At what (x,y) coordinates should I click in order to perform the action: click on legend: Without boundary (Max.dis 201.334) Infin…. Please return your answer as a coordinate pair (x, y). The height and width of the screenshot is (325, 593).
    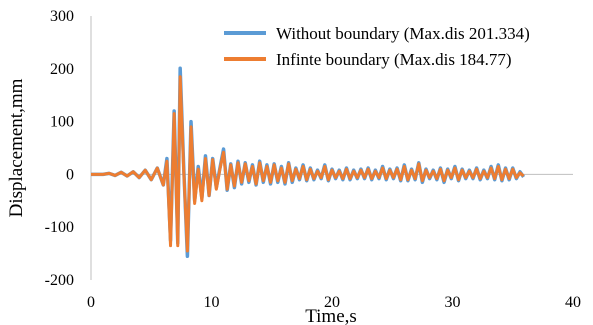
    Looking at the image, I should click on (377, 46).